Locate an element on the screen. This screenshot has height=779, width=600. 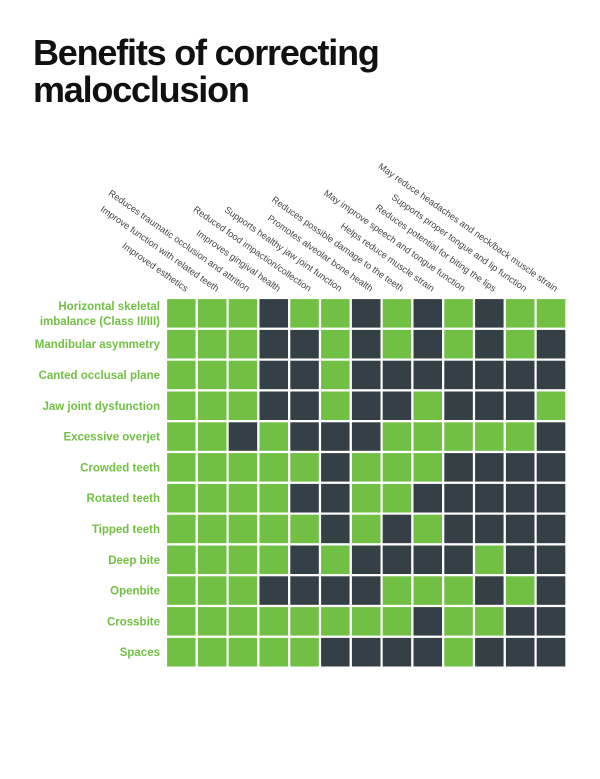
row-label-rotated-teeth: Rotated teeth is located at coordinates (123, 499).